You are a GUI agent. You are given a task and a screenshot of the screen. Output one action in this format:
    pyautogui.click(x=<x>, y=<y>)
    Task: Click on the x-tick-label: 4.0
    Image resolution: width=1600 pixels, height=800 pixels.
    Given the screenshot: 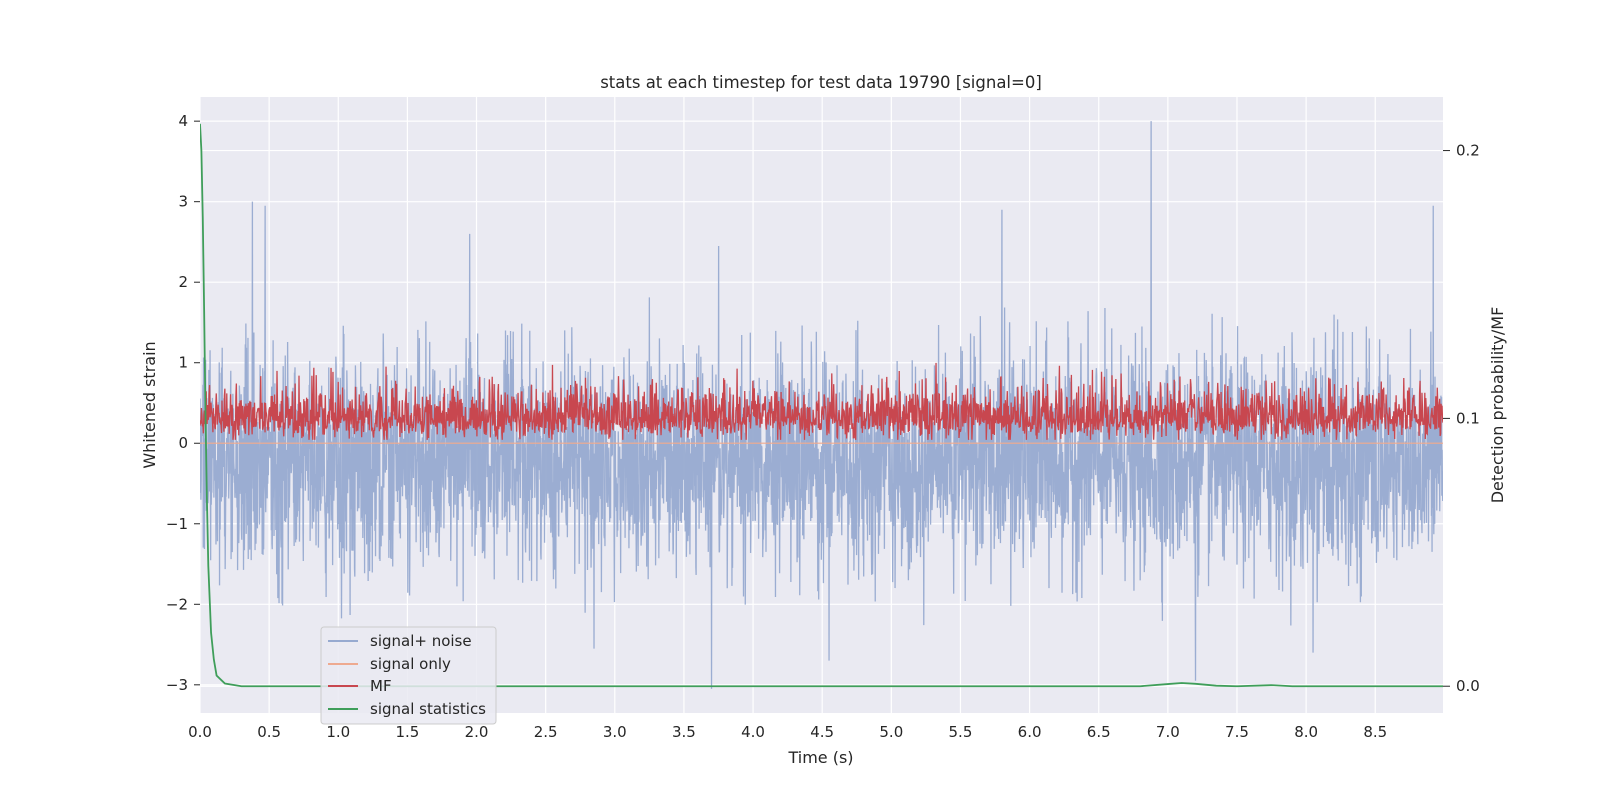 What is the action you would take?
    pyautogui.click(x=753, y=732)
    